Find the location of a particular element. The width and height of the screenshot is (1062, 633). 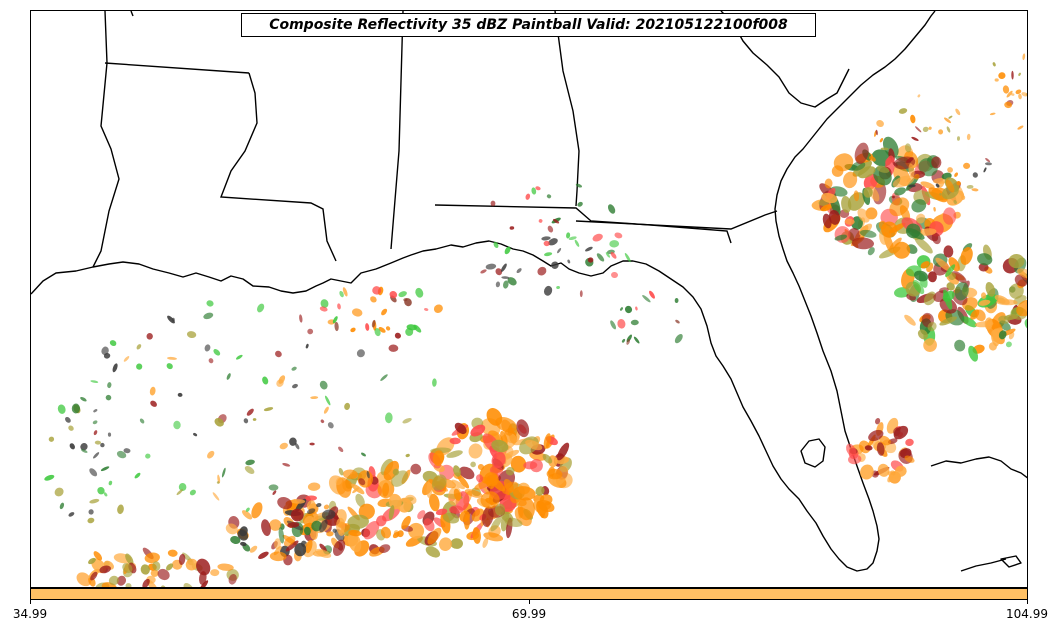

border-al-fl is located at coordinates (583, 224).